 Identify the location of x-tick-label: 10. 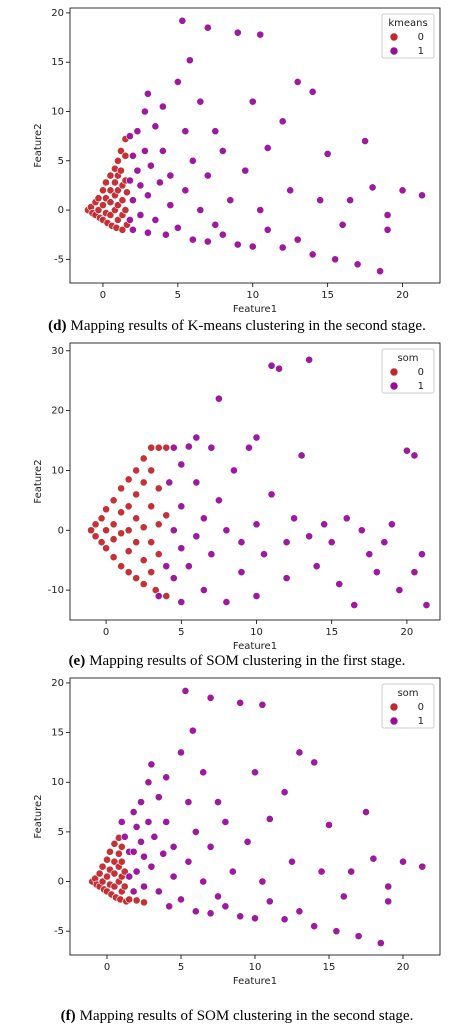
(252, 295).